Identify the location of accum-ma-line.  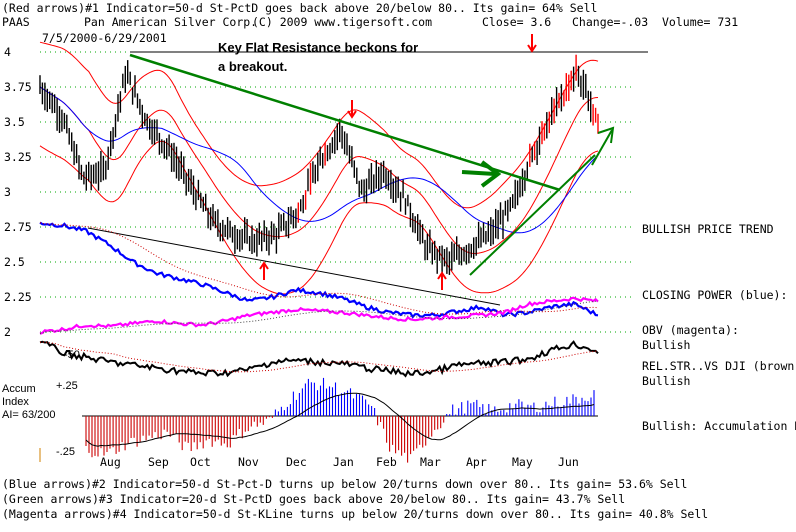
(340, 419).